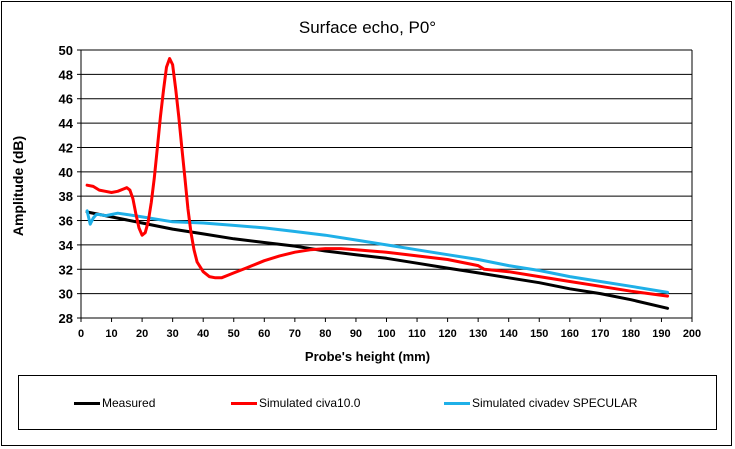 The image size is (735, 449). What do you see at coordinates (203, 334) in the screenshot?
I see `x-tick-label: 40` at bounding box center [203, 334].